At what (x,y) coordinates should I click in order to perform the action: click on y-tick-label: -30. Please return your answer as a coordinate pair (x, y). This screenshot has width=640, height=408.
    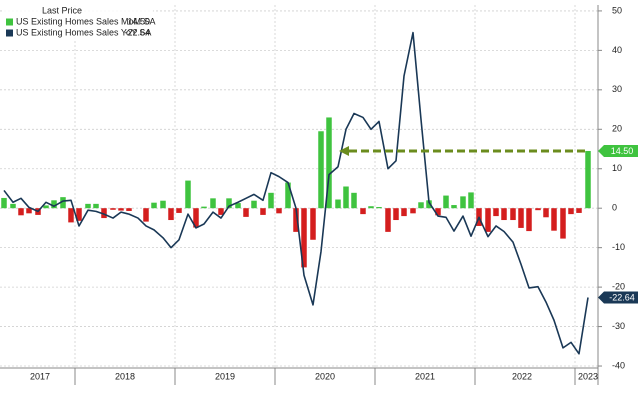
    Looking at the image, I should click on (618, 326).